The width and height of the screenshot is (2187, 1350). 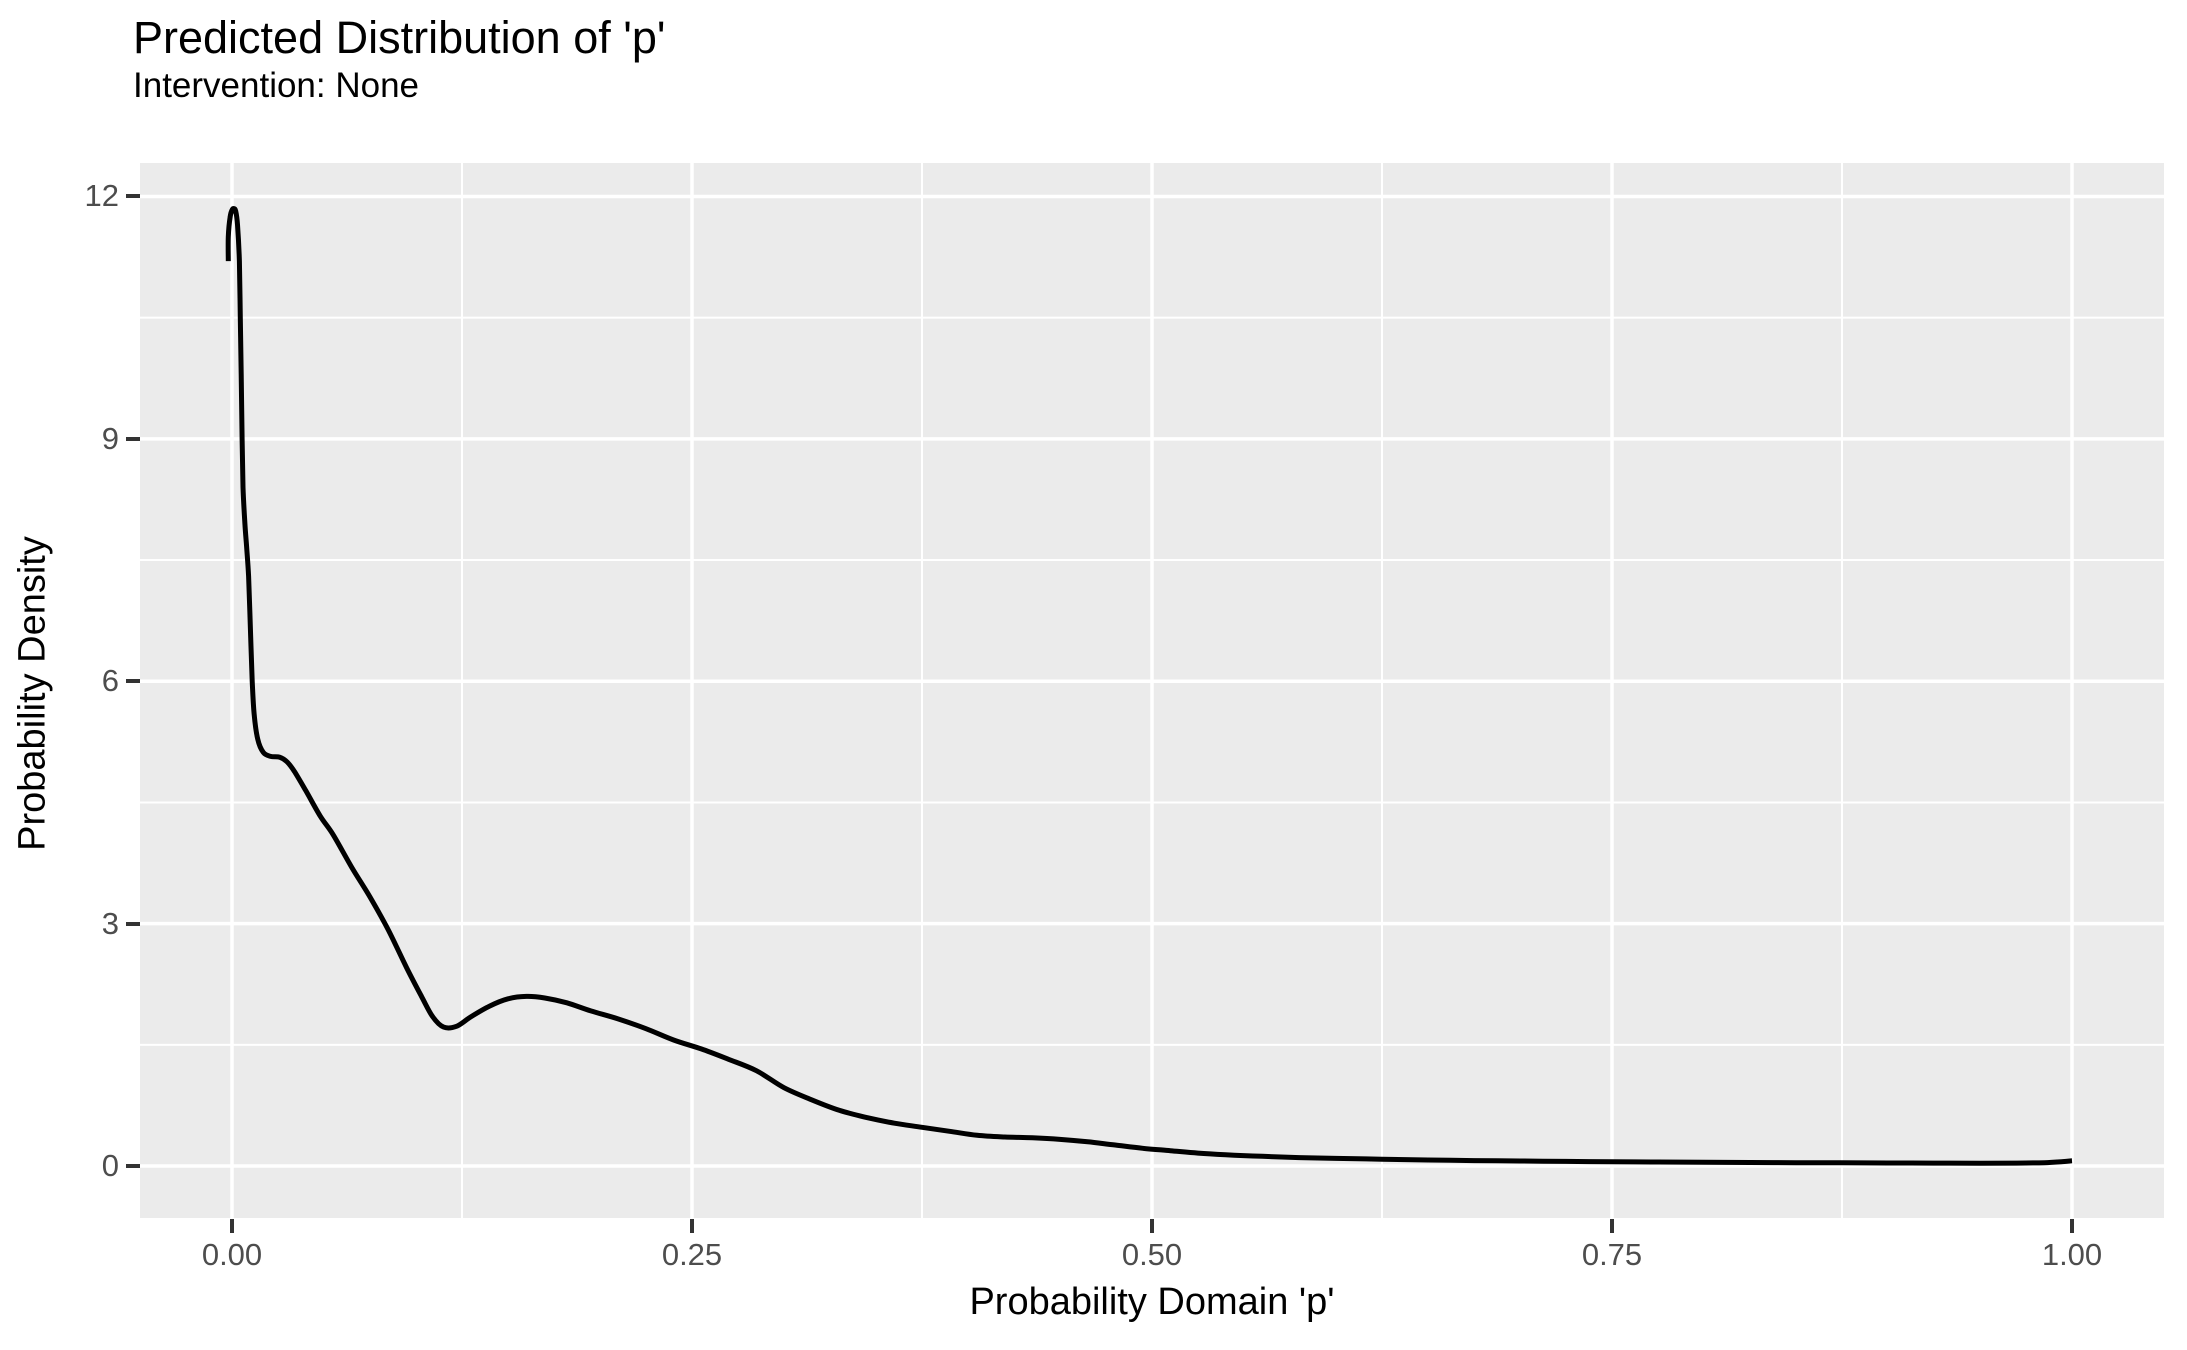 I want to click on y-tick-label: 0, so click(x=110, y=1166).